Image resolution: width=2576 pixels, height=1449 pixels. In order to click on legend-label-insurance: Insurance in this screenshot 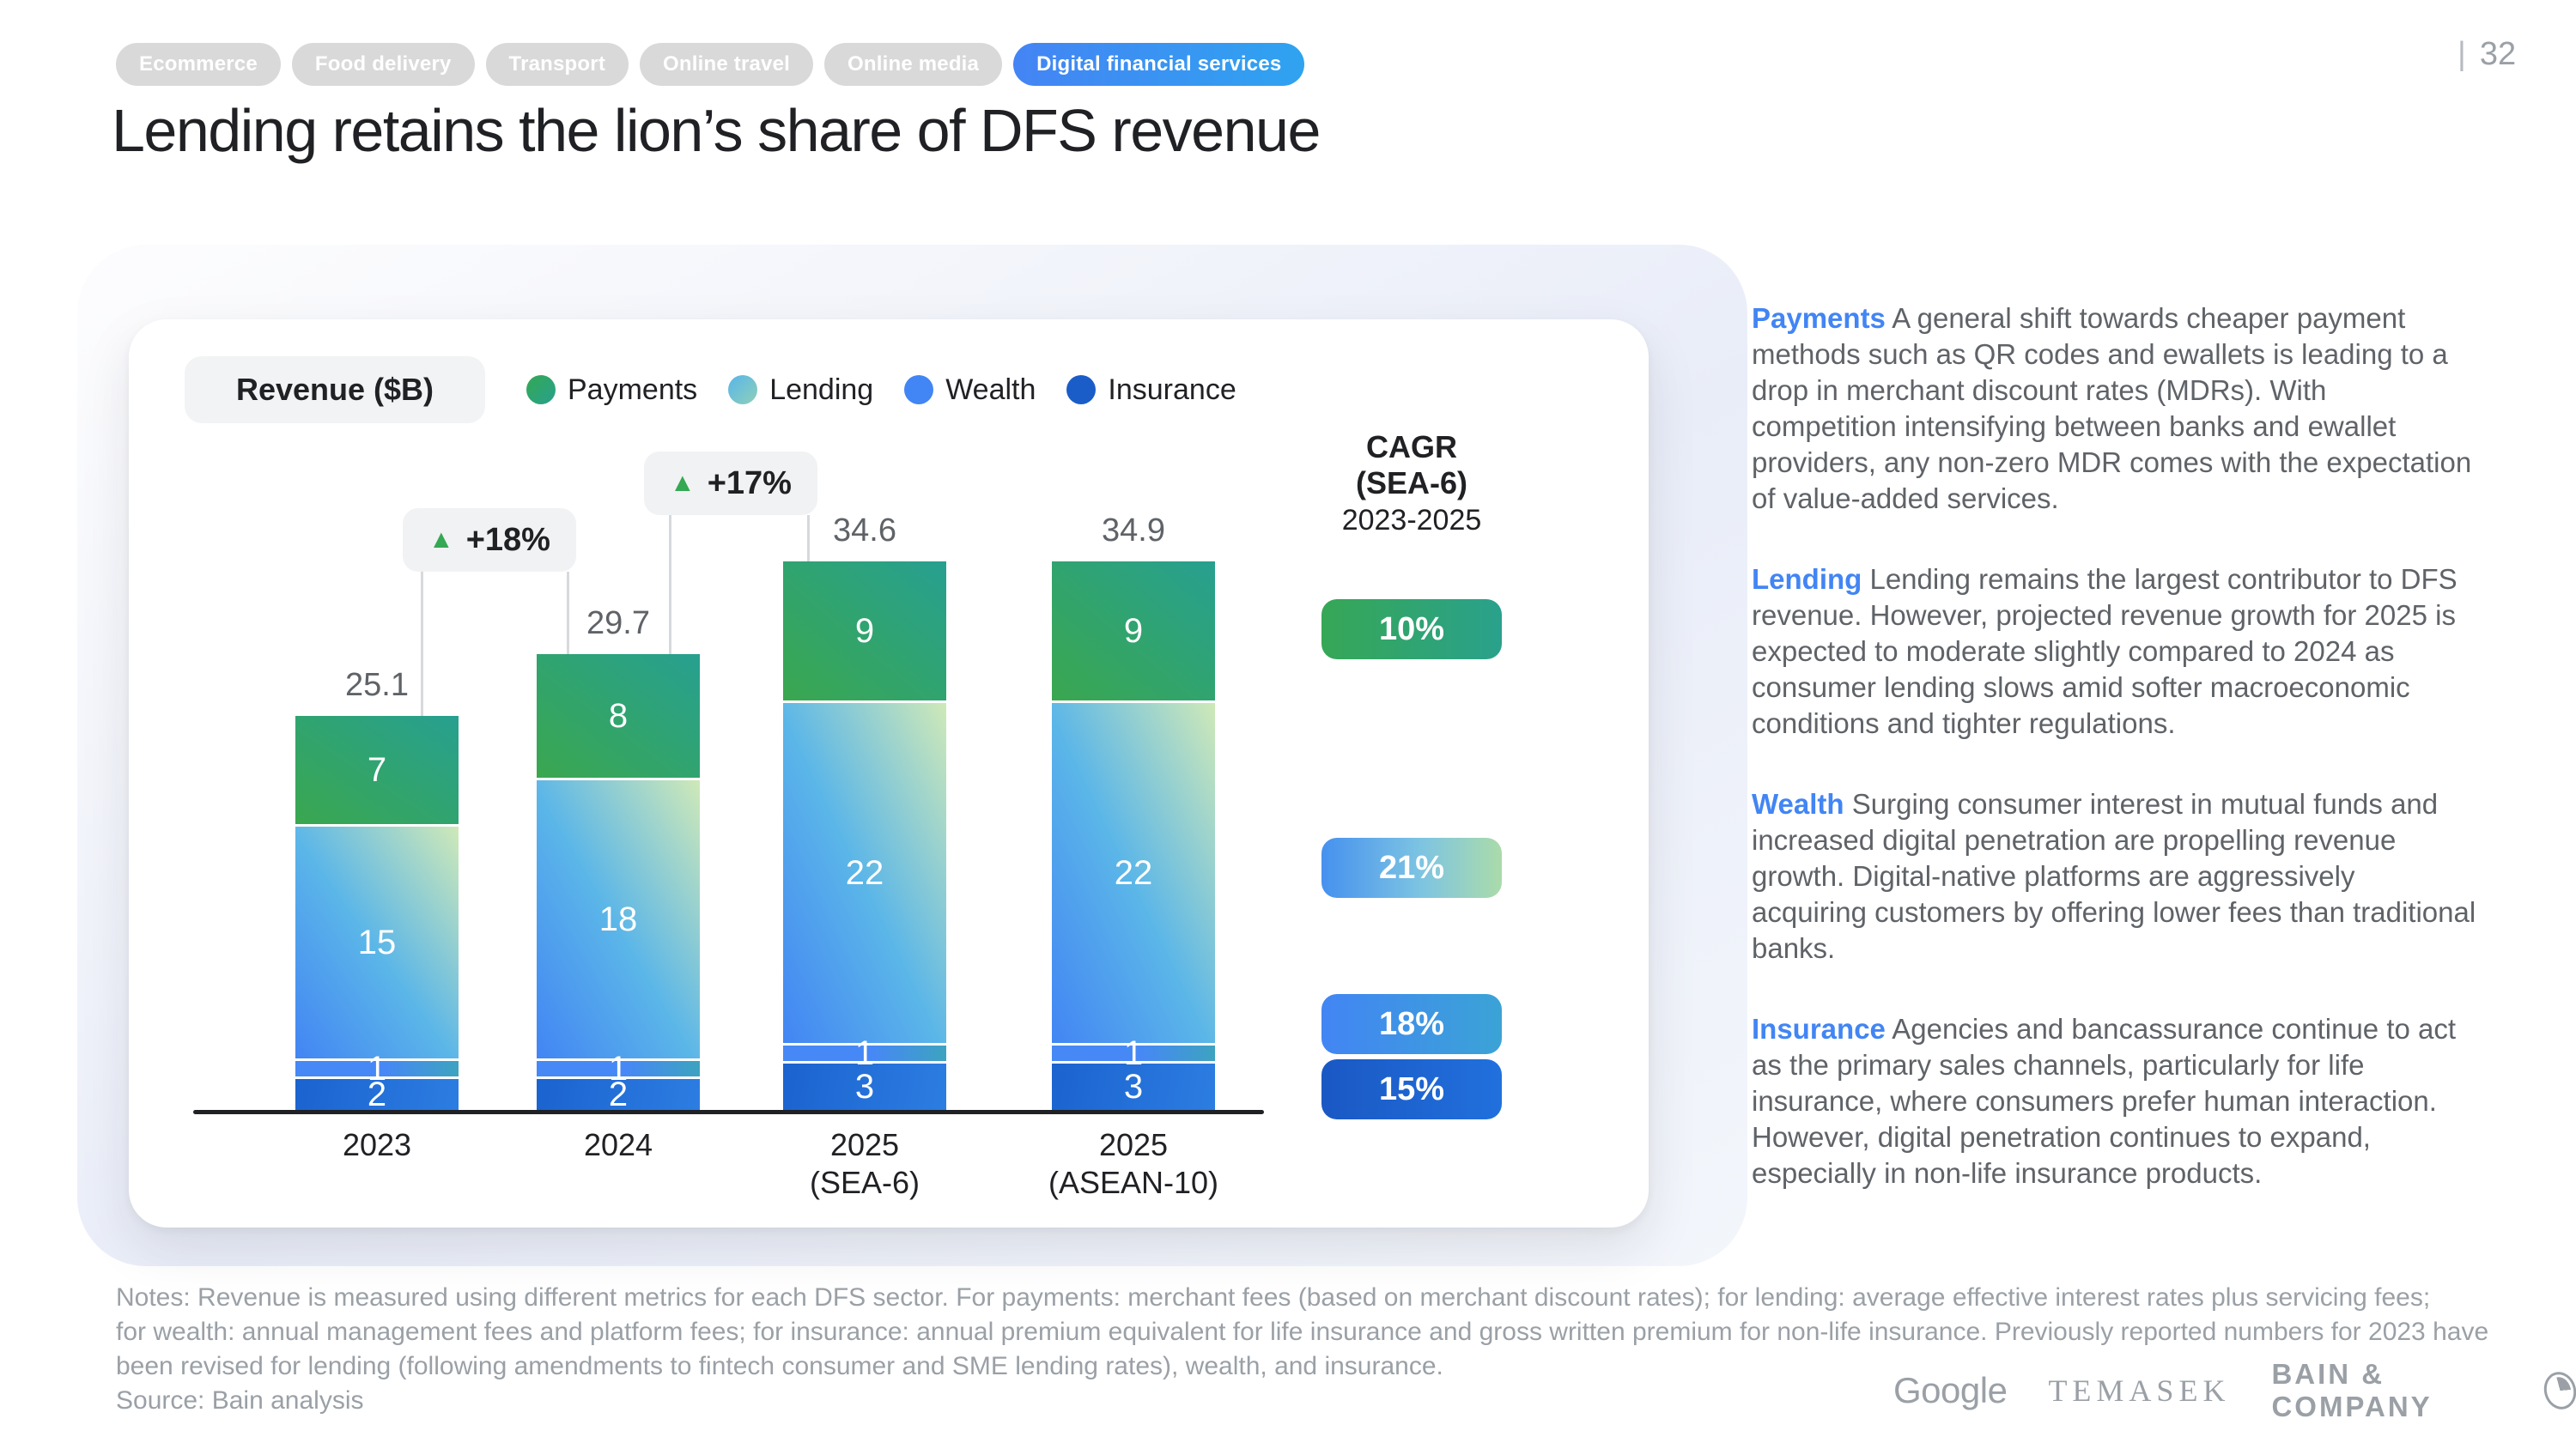, I will do `click(1172, 389)`.